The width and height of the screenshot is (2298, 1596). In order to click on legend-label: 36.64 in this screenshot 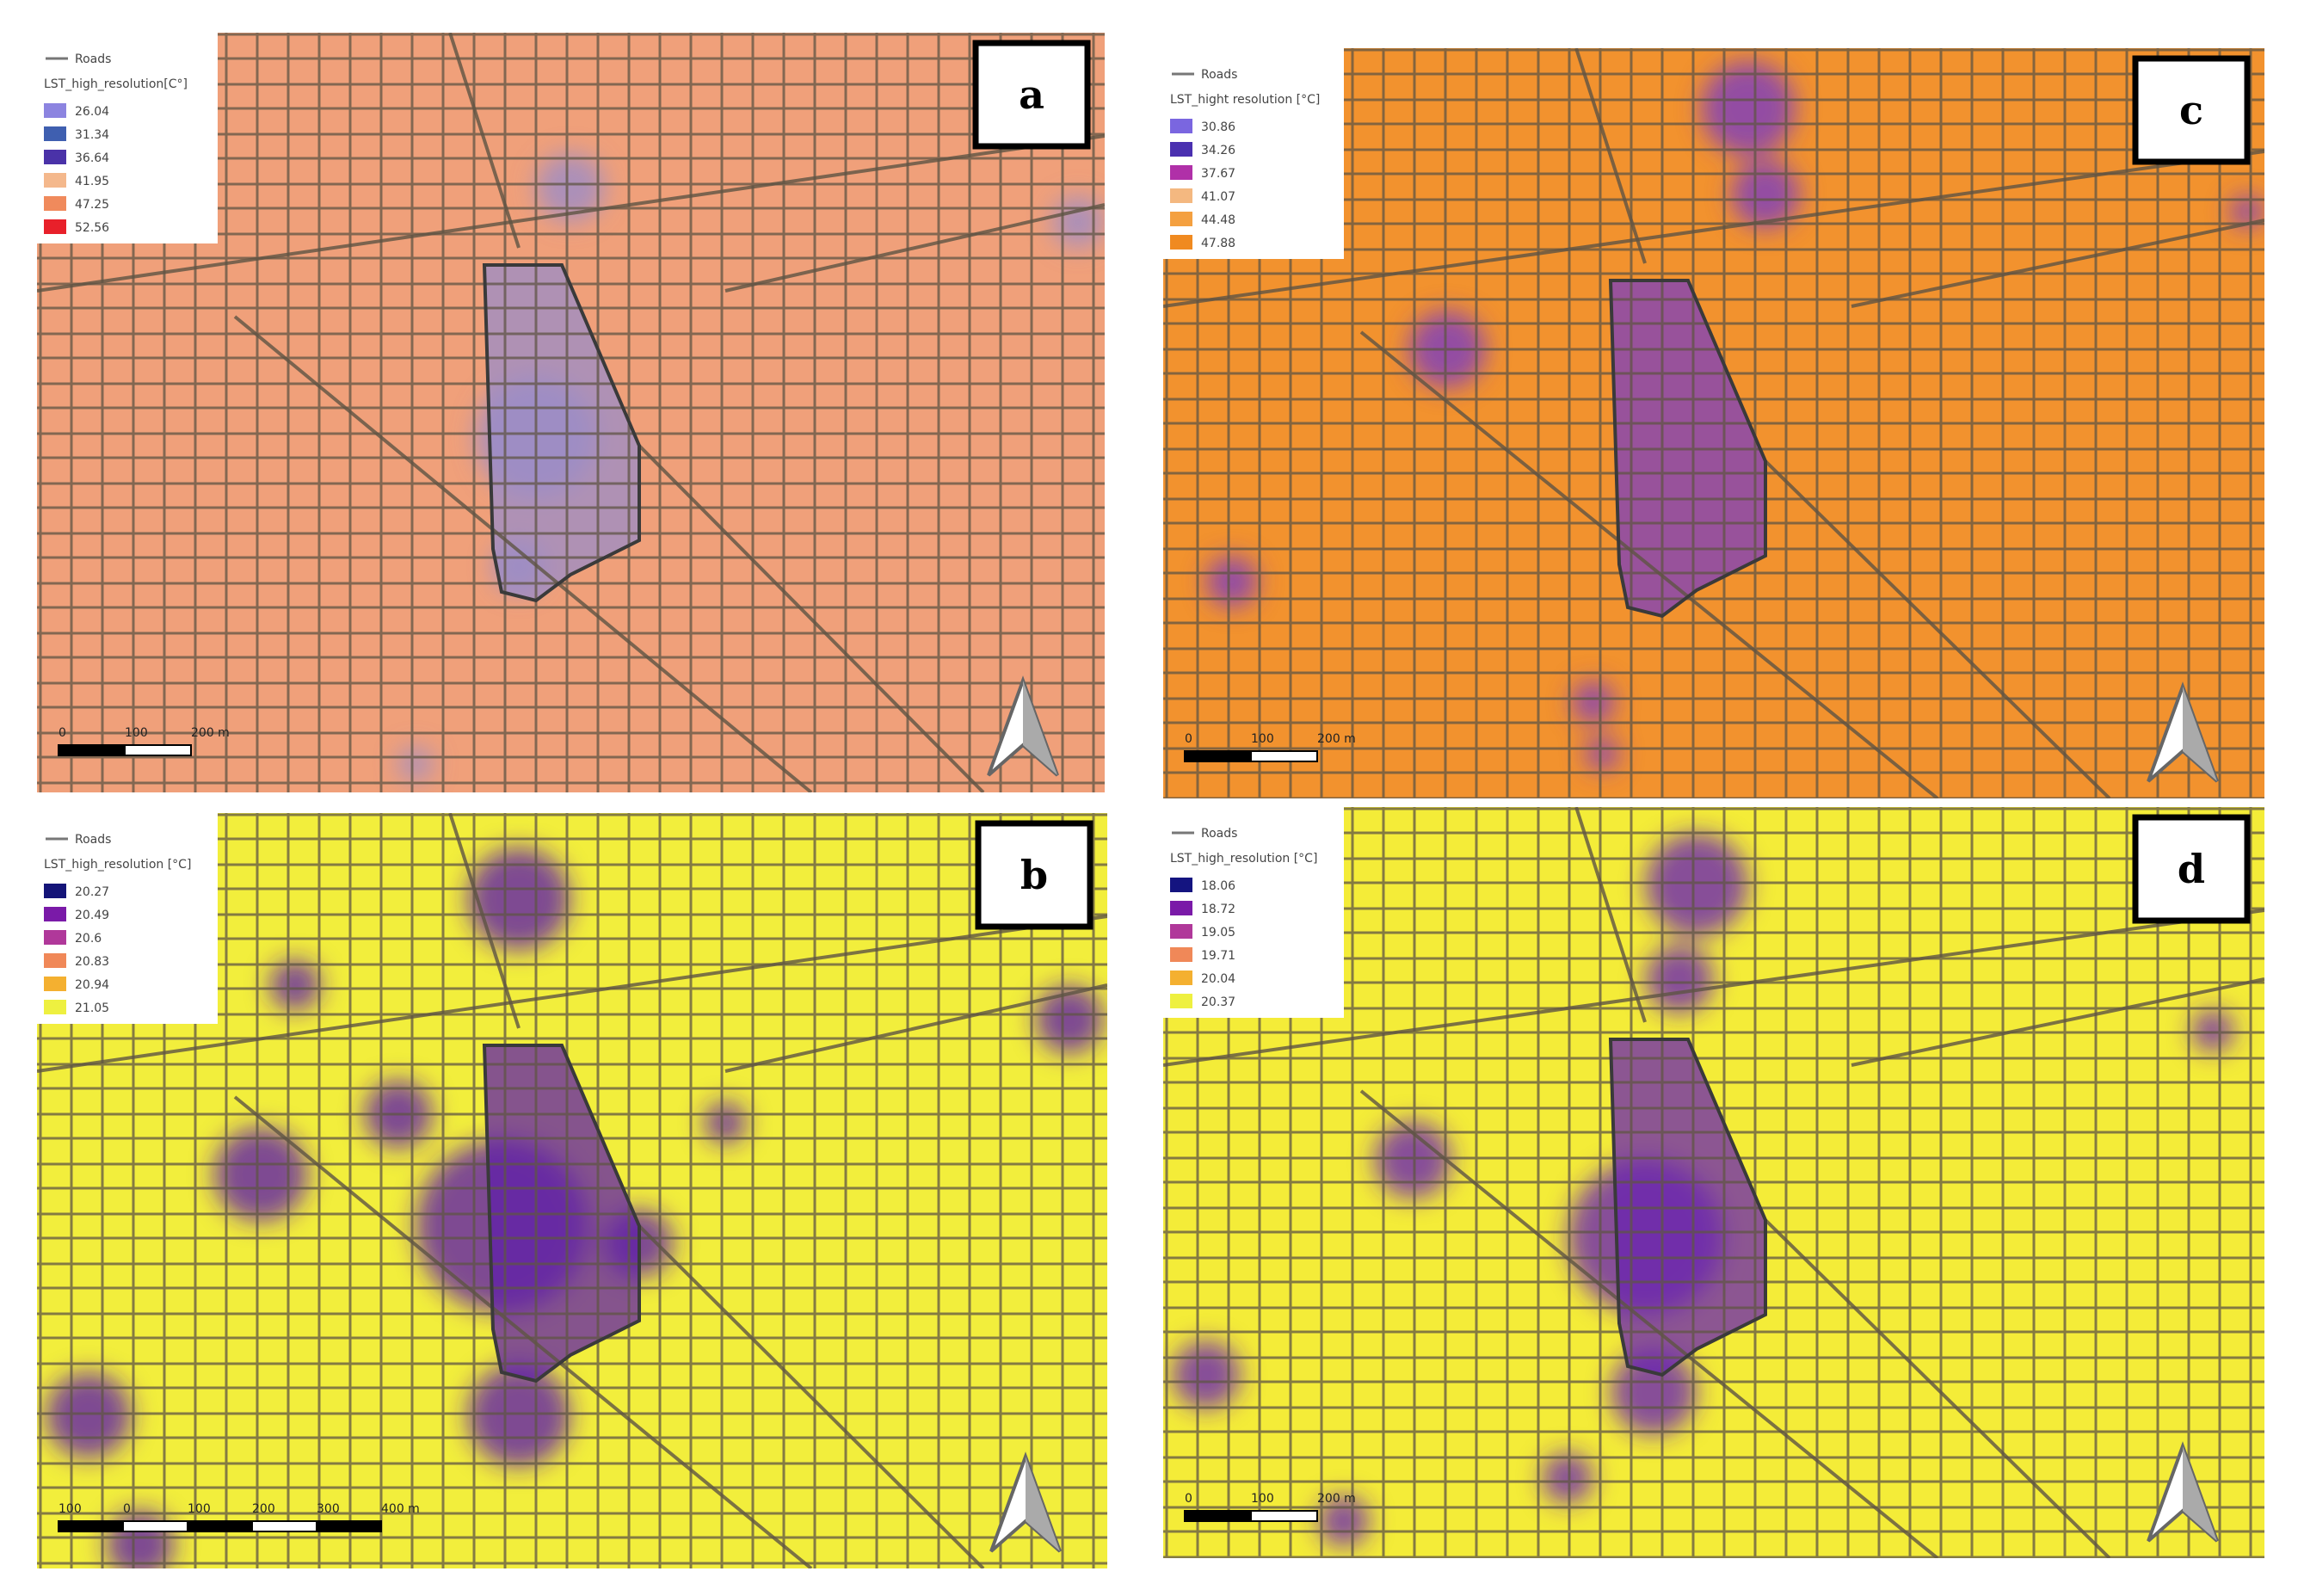, I will do `click(92, 158)`.